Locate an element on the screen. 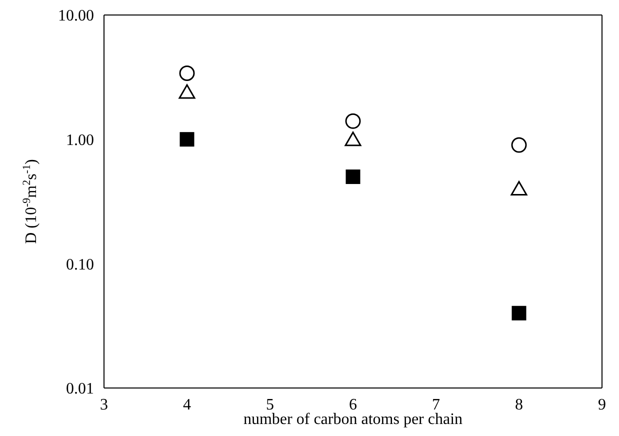  x-tick-label: 3 is located at coordinates (104, 405).